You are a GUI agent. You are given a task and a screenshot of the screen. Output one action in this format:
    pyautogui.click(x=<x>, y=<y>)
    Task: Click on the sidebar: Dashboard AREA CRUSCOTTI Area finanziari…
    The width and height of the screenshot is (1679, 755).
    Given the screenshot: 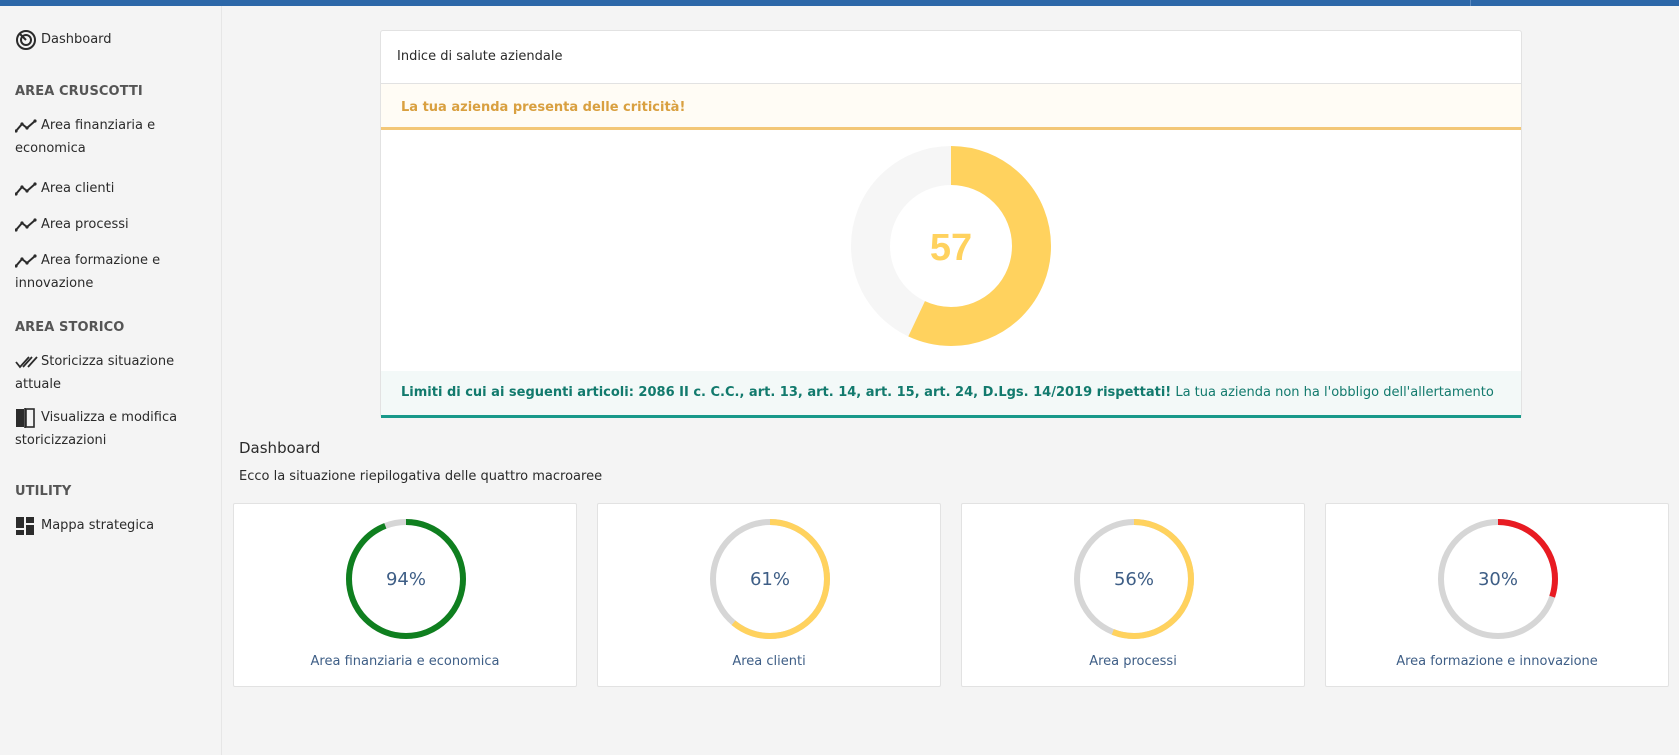 What is the action you would take?
    pyautogui.click(x=111, y=380)
    